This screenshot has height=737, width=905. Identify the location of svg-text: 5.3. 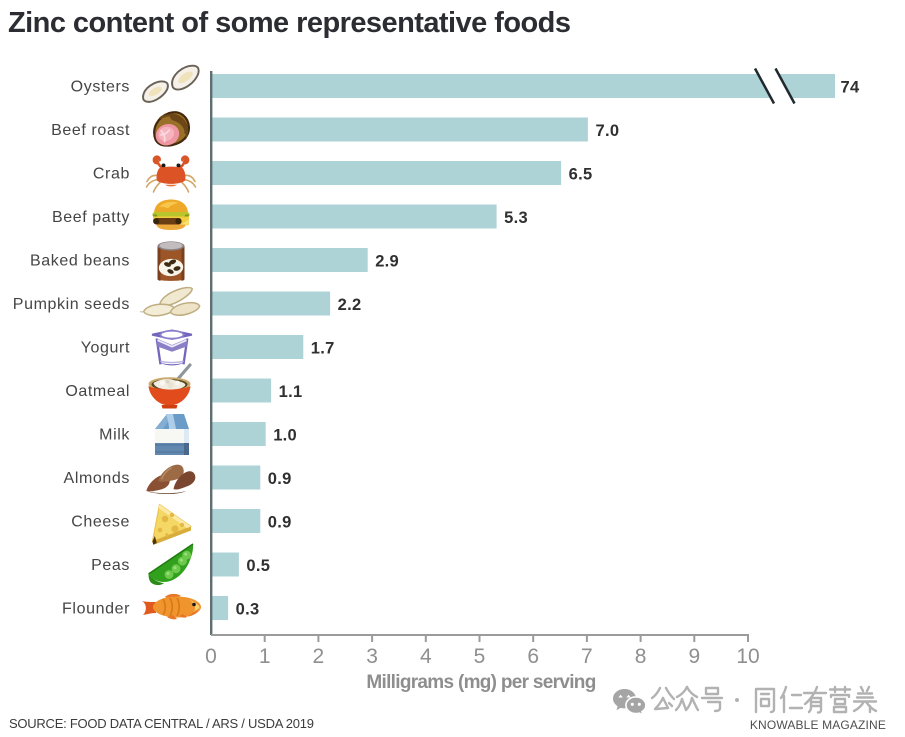
(516, 218).